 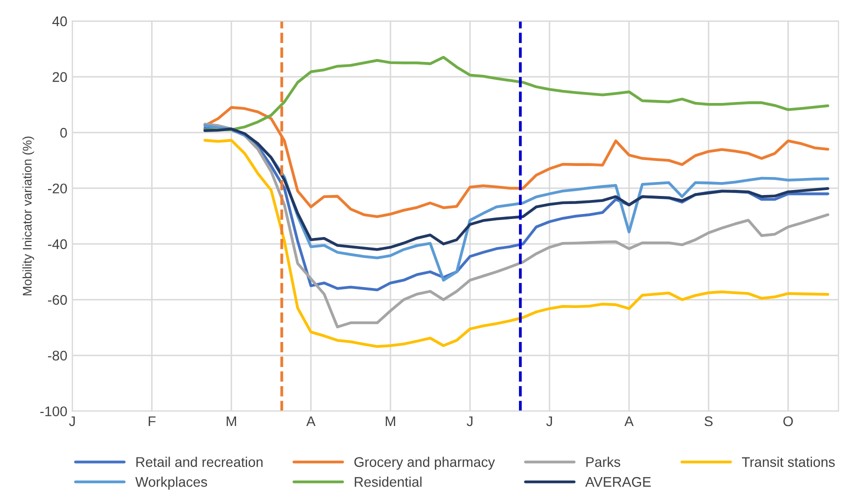 What do you see at coordinates (63, 133) in the screenshot?
I see `y-tick-label: 0` at bounding box center [63, 133].